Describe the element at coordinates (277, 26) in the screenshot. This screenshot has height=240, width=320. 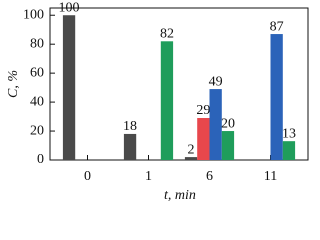
I see `value-label: 87` at that location.